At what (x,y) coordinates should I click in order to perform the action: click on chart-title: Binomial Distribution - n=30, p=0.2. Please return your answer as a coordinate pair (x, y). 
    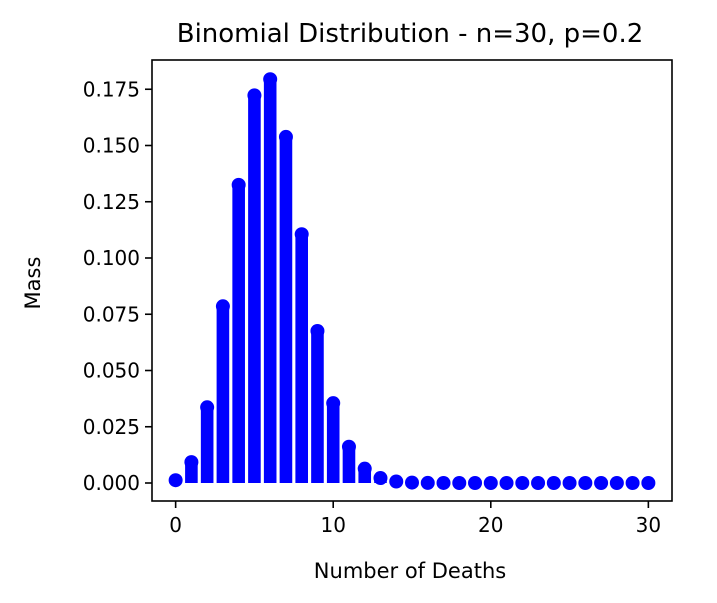
    Looking at the image, I should click on (410, 34).